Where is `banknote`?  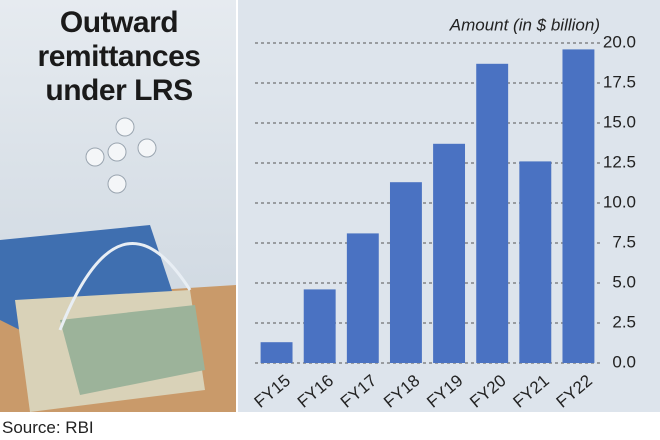
banknote is located at coordinates (132, 350).